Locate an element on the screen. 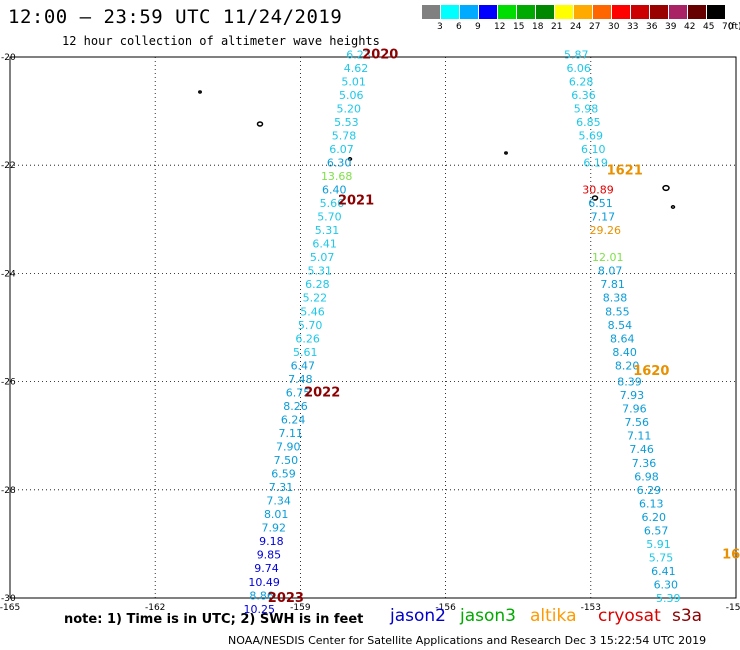  lon-tick-label: -165 is located at coordinates (10, 608).